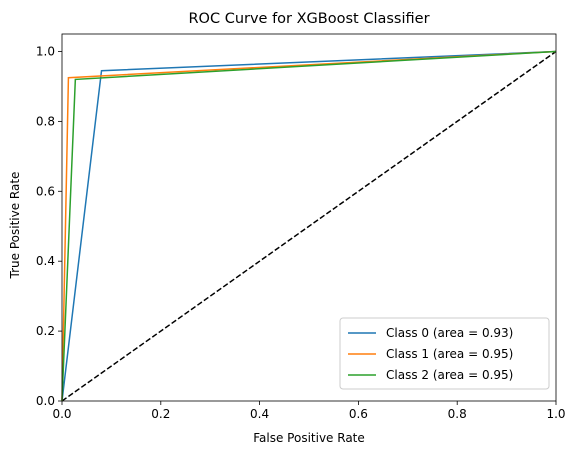 This screenshot has height=455, width=578. What do you see at coordinates (61, 414) in the screenshot?
I see `x-tick-label-0: 0.0` at bounding box center [61, 414].